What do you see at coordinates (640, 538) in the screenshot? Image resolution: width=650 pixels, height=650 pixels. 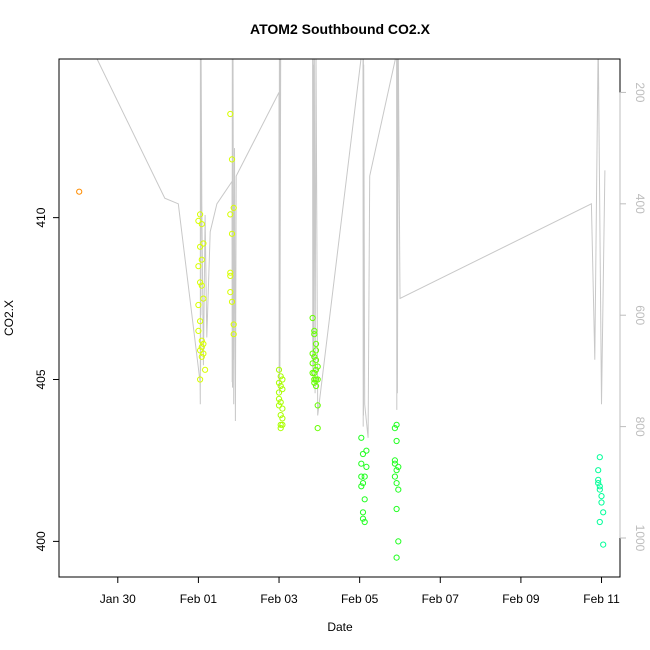 I see `secondary-y-tick-label: 1000` at bounding box center [640, 538].